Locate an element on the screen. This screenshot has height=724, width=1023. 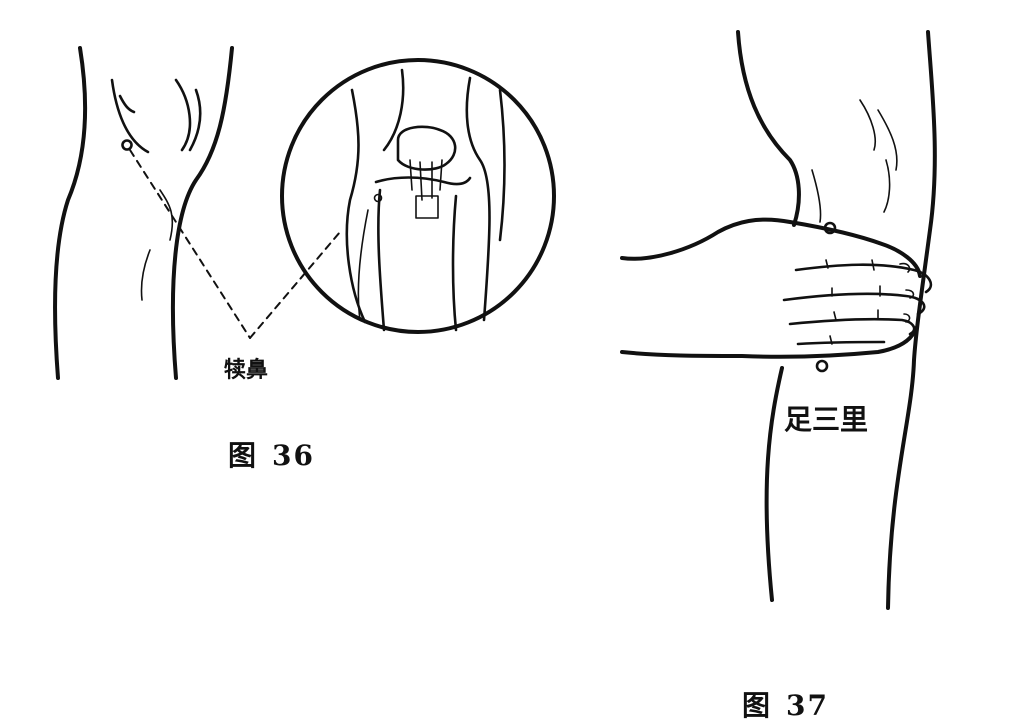
leg-outline-right is located at coordinates (202, 213).